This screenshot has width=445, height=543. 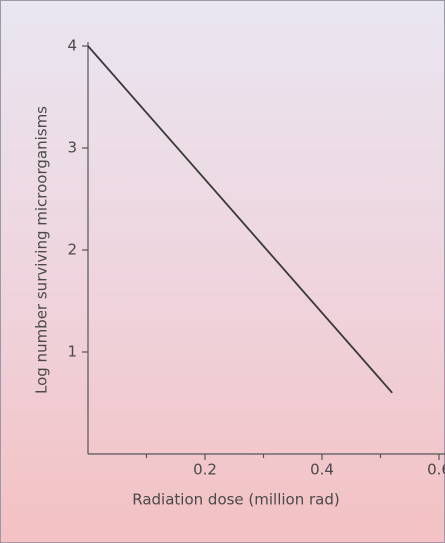 What do you see at coordinates (436, 470) in the screenshot?
I see `x-tick-label: 0.6` at bounding box center [436, 470].